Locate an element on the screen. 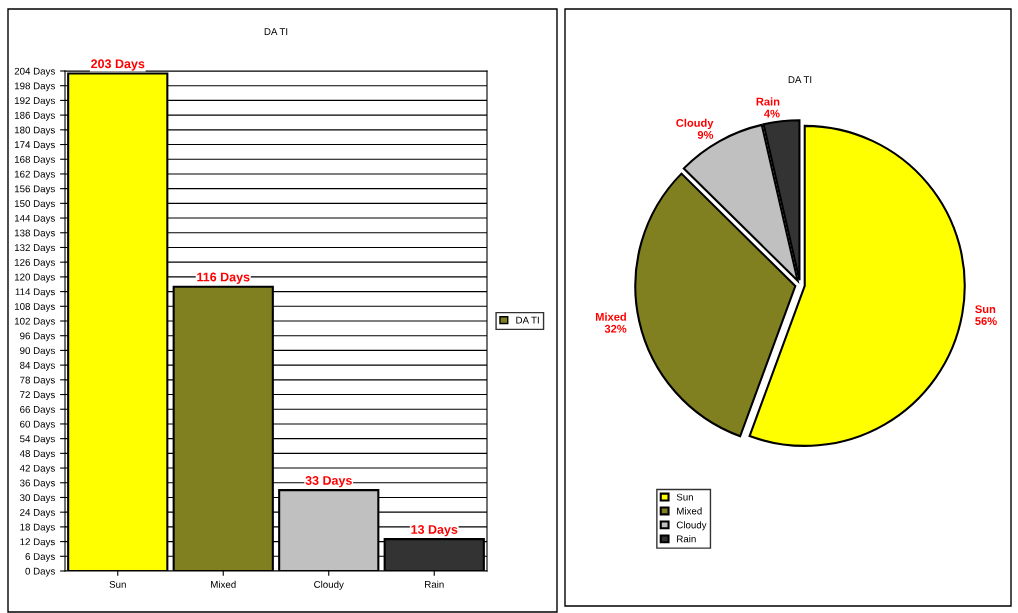  y-tick-label: 6 Days is located at coordinates (40, 557).